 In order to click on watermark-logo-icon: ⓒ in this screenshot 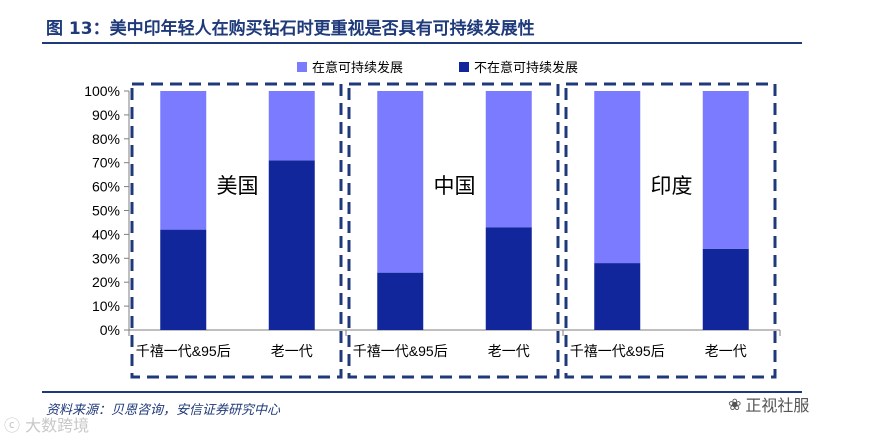, I will do `click(12, 425)`.